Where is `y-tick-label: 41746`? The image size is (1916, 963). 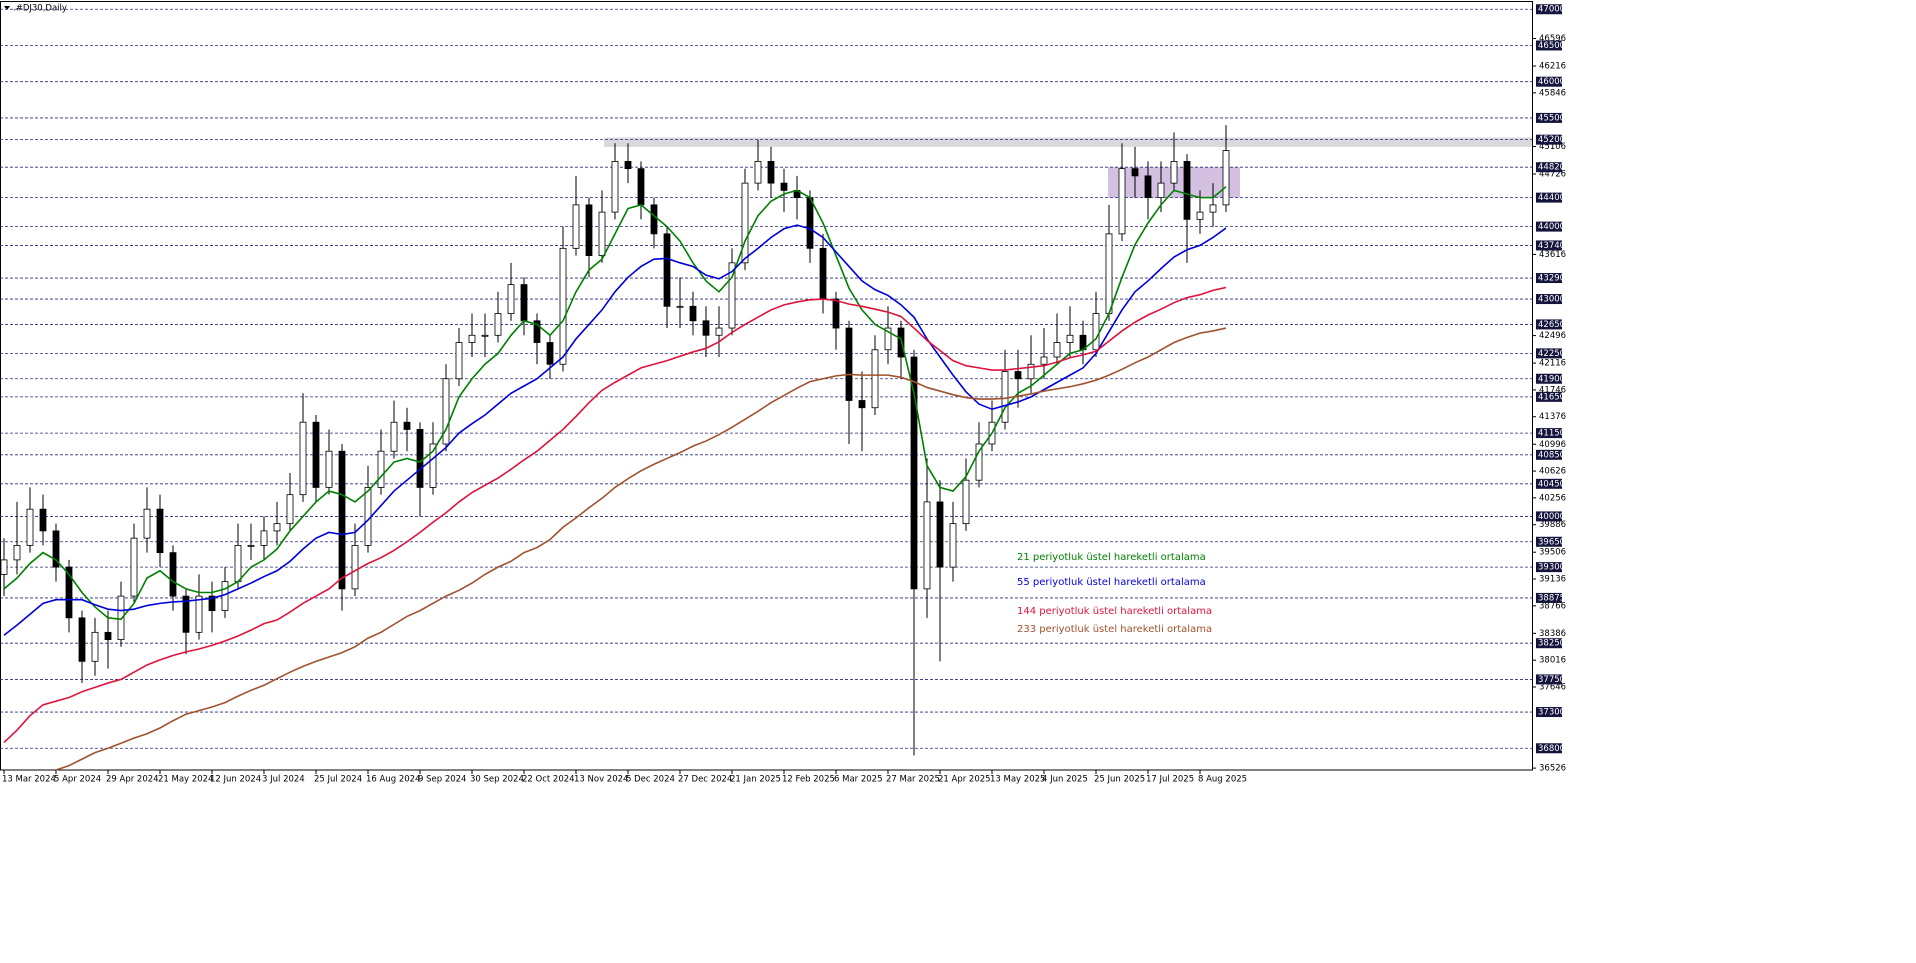 y-tick-label: 41746 is located at coordinates (1552, 390).